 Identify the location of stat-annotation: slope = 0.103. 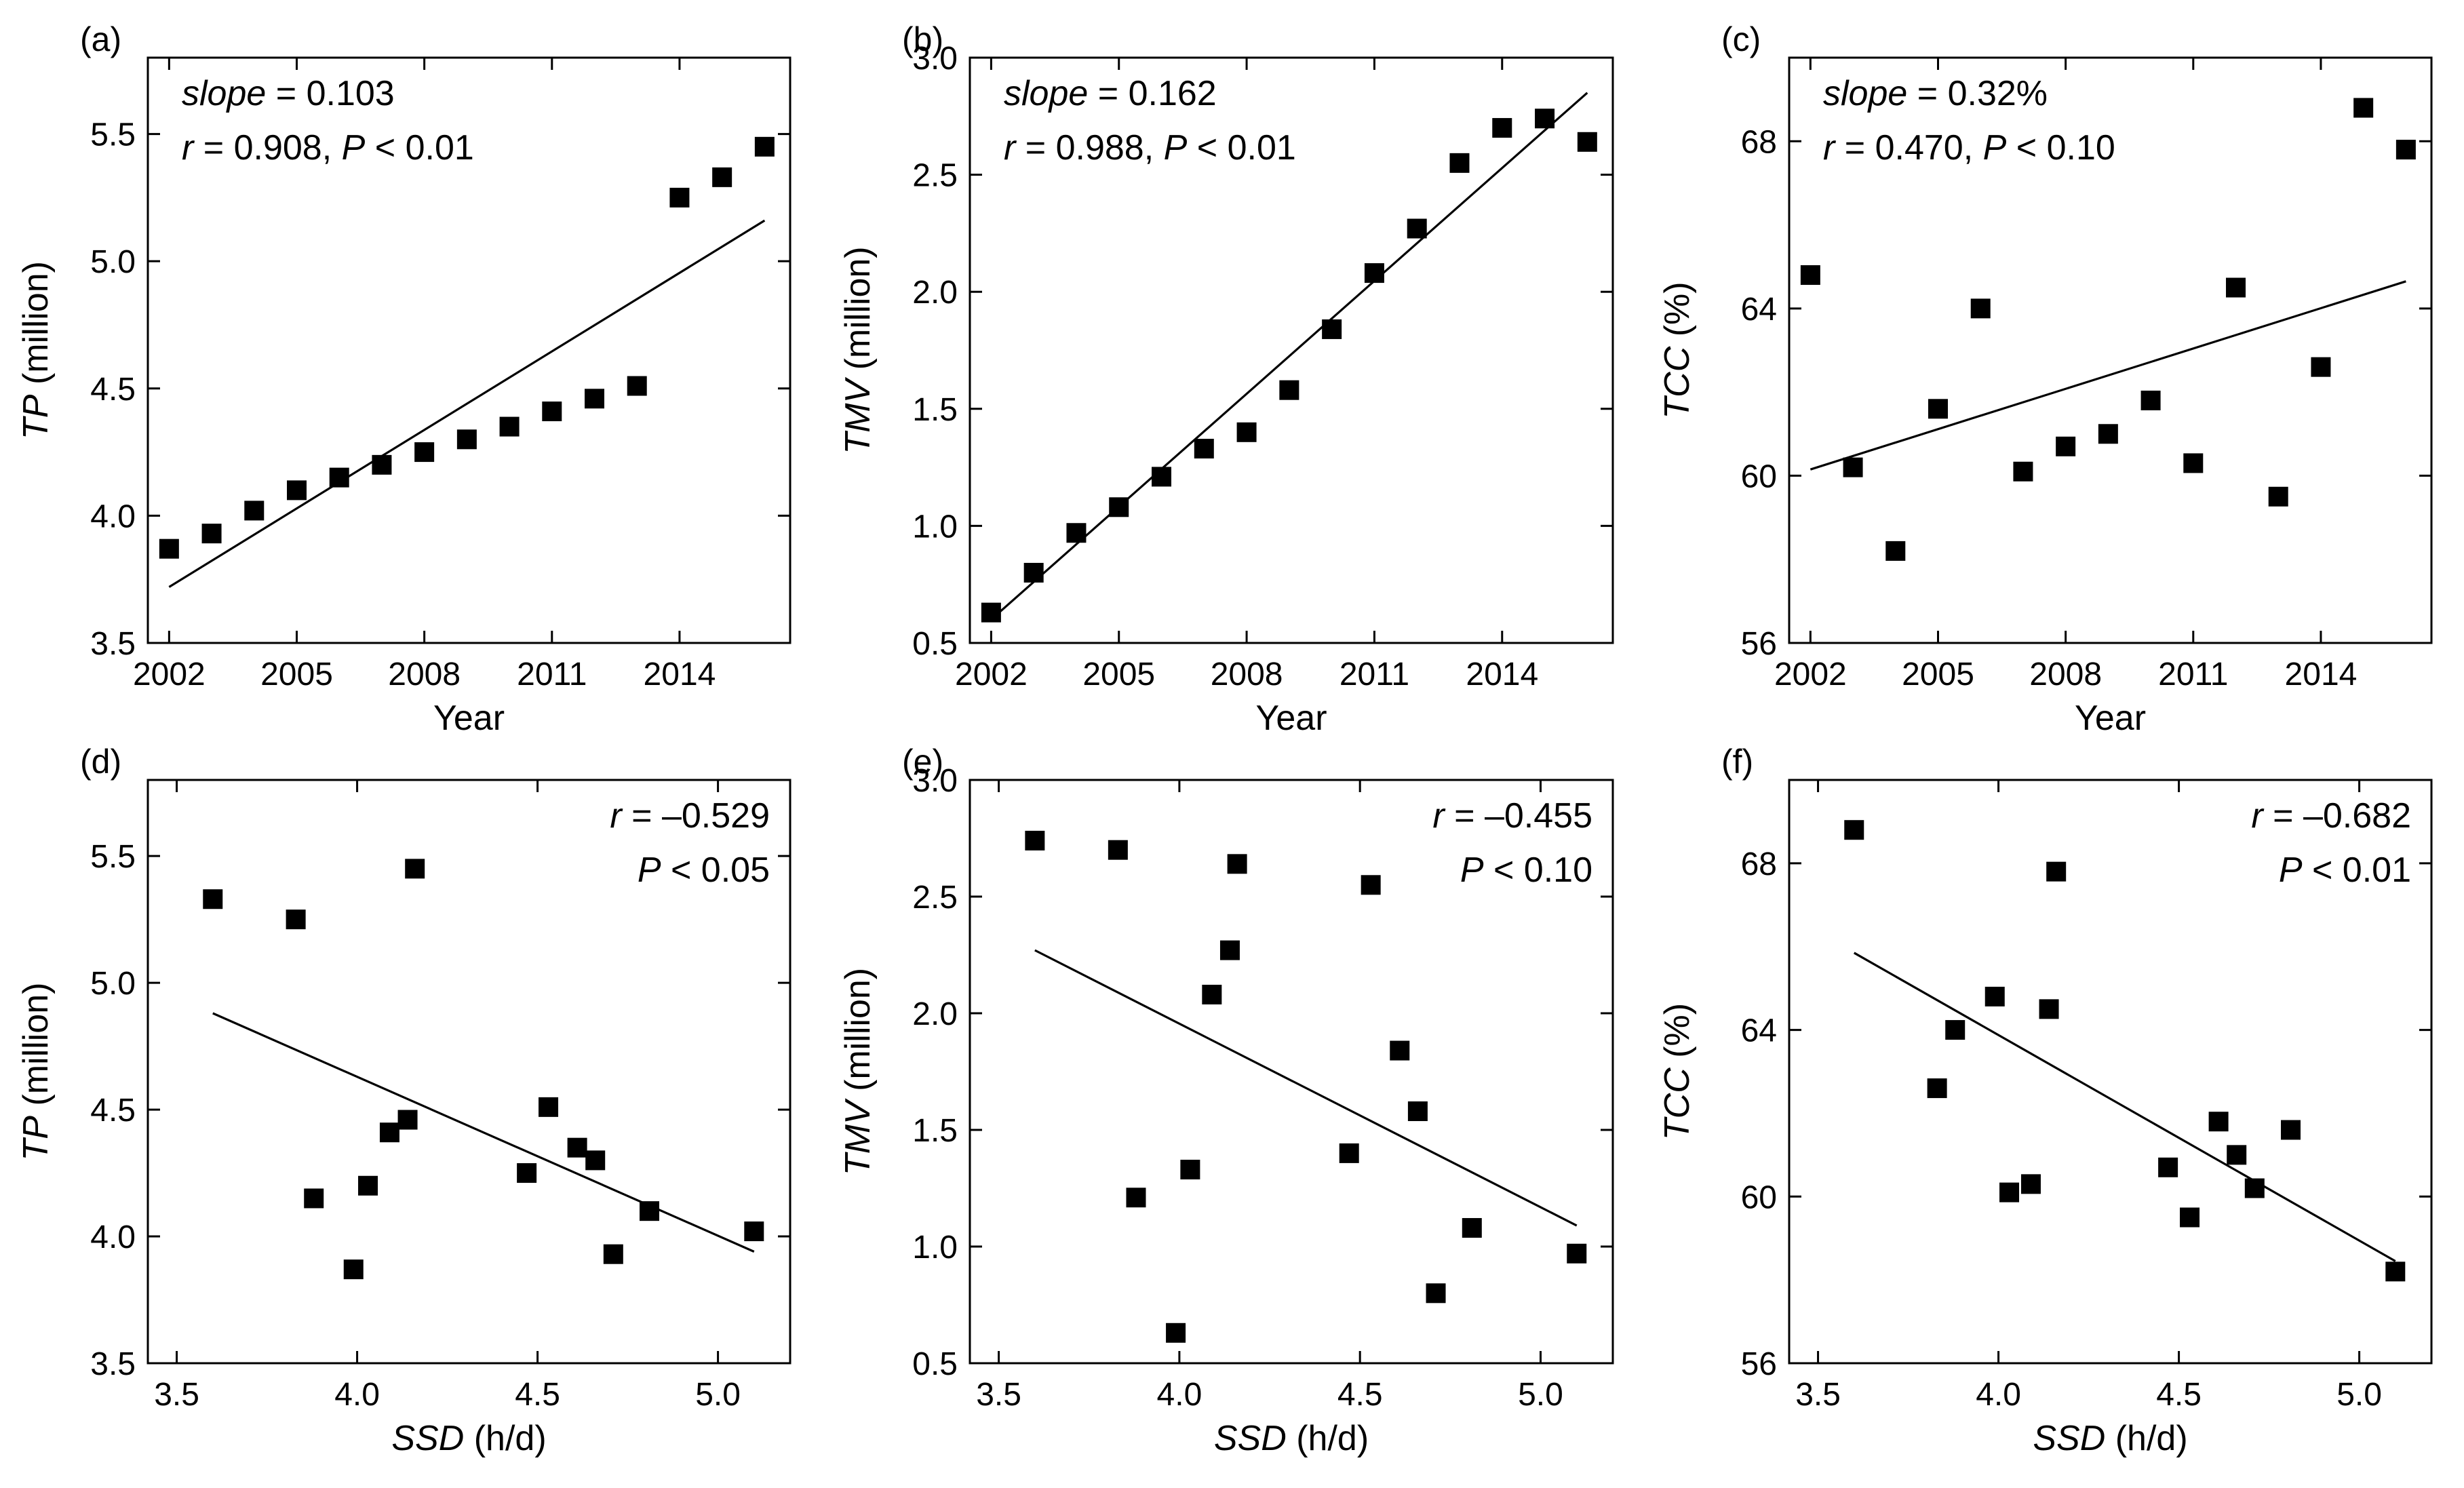
(288, 93).